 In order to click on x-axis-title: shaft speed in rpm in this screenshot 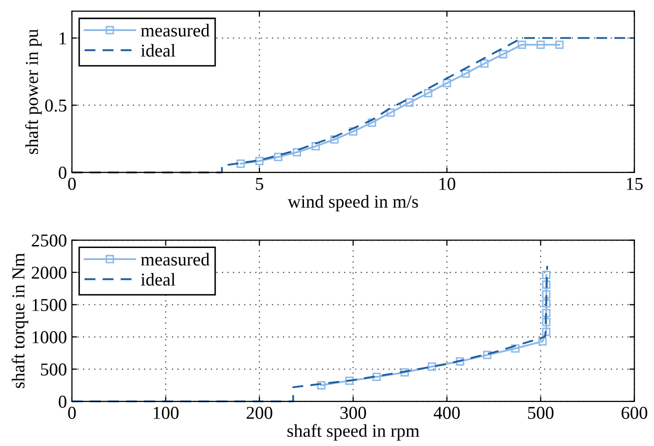, I will do `click(353, 432)`.